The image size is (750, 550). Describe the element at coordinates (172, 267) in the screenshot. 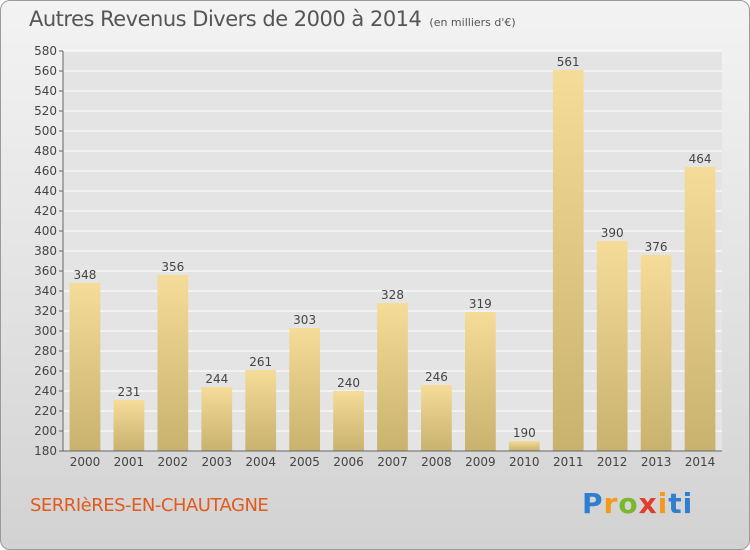

I see `data-label: 356` at that location.